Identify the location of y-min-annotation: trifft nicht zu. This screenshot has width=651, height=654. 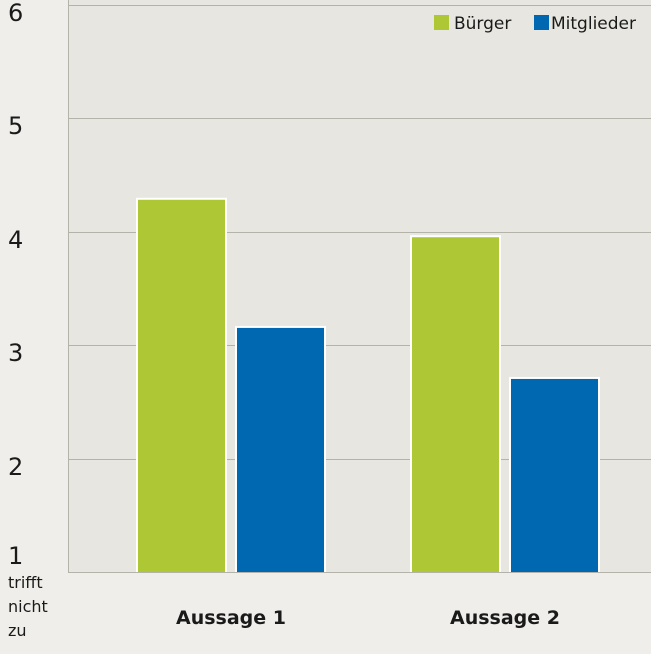
(28, 606).